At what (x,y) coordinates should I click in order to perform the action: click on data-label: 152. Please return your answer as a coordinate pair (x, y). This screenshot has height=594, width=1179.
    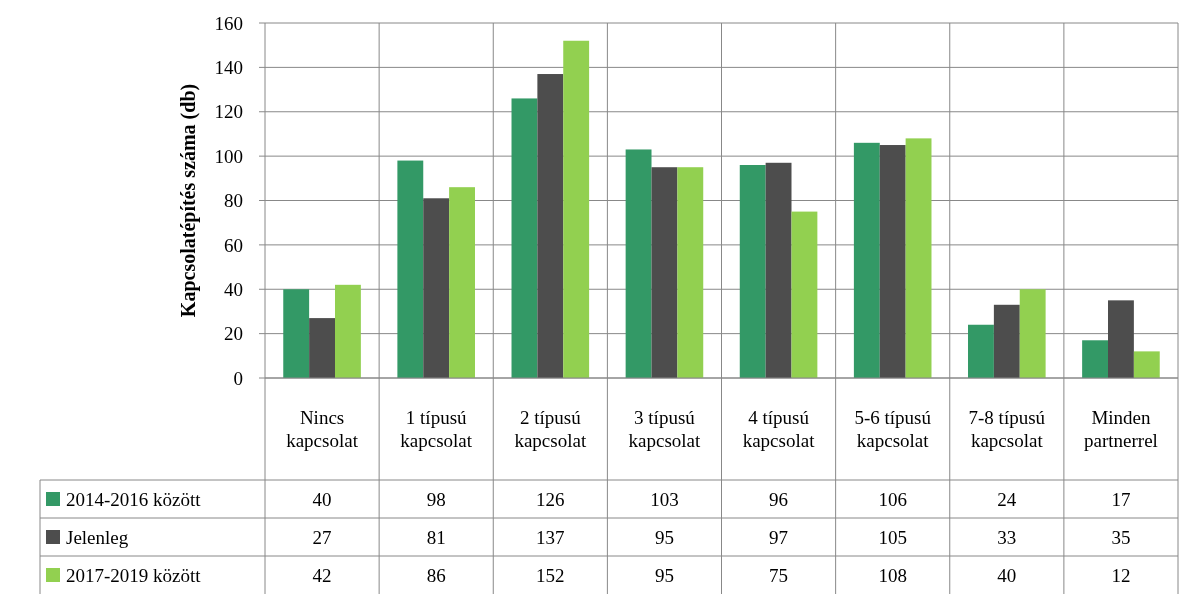
    Looking at the image, I should click on (550, 575).